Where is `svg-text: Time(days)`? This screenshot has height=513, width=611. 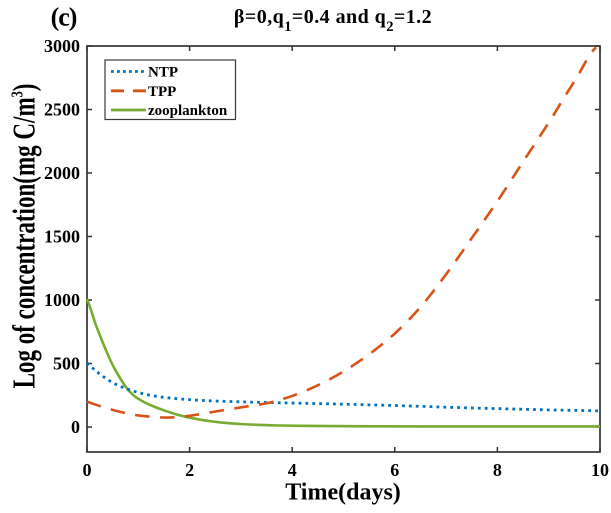
svg-text: Time(days) is located at coordinates (343, 493).